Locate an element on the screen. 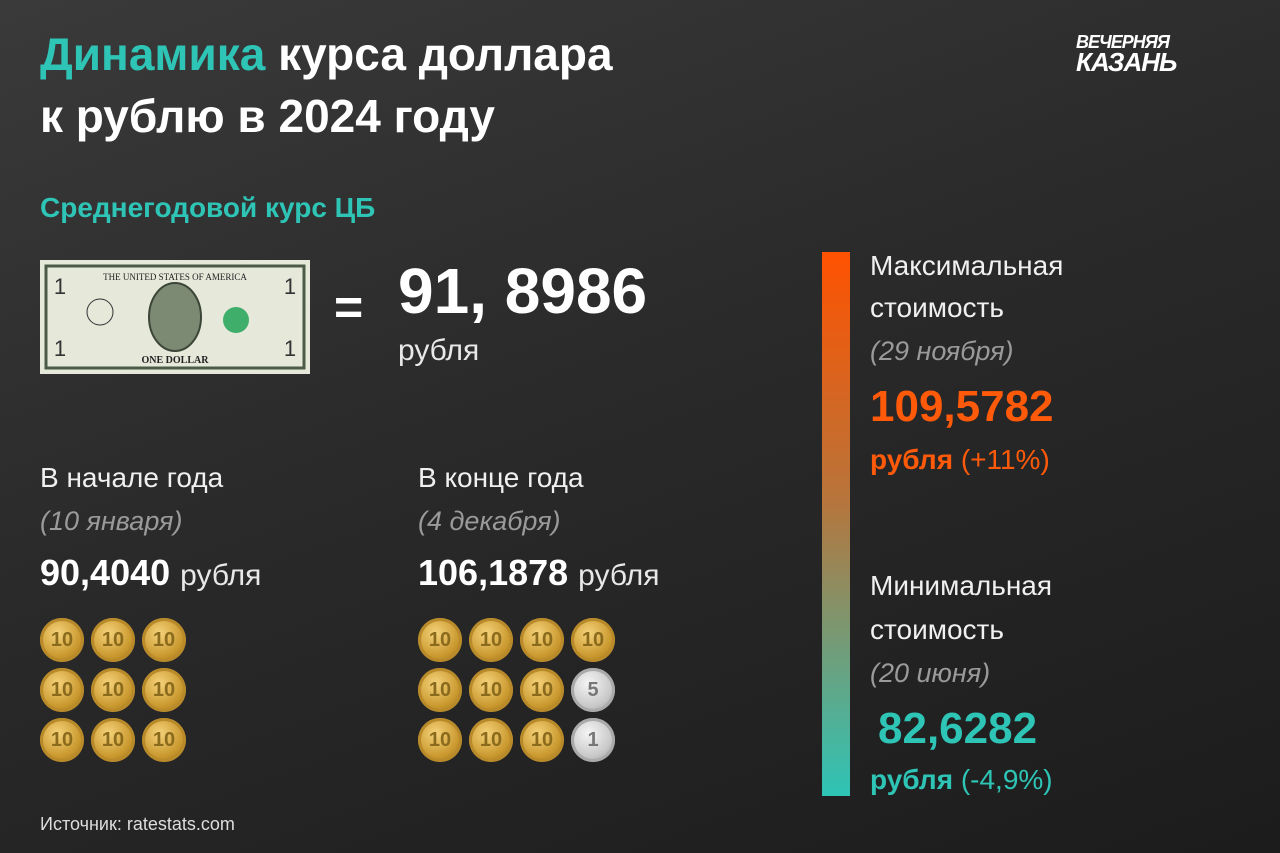 The height and width of the screenshot is (853, 1280). bill-border is located at coordinates (175, 317).